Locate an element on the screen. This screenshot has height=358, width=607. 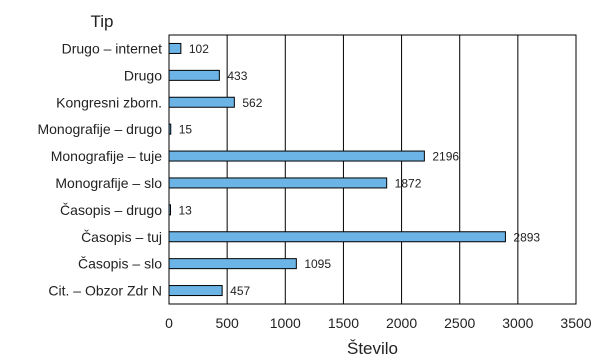
data-label: 433 is located at coordinates (237, 76).